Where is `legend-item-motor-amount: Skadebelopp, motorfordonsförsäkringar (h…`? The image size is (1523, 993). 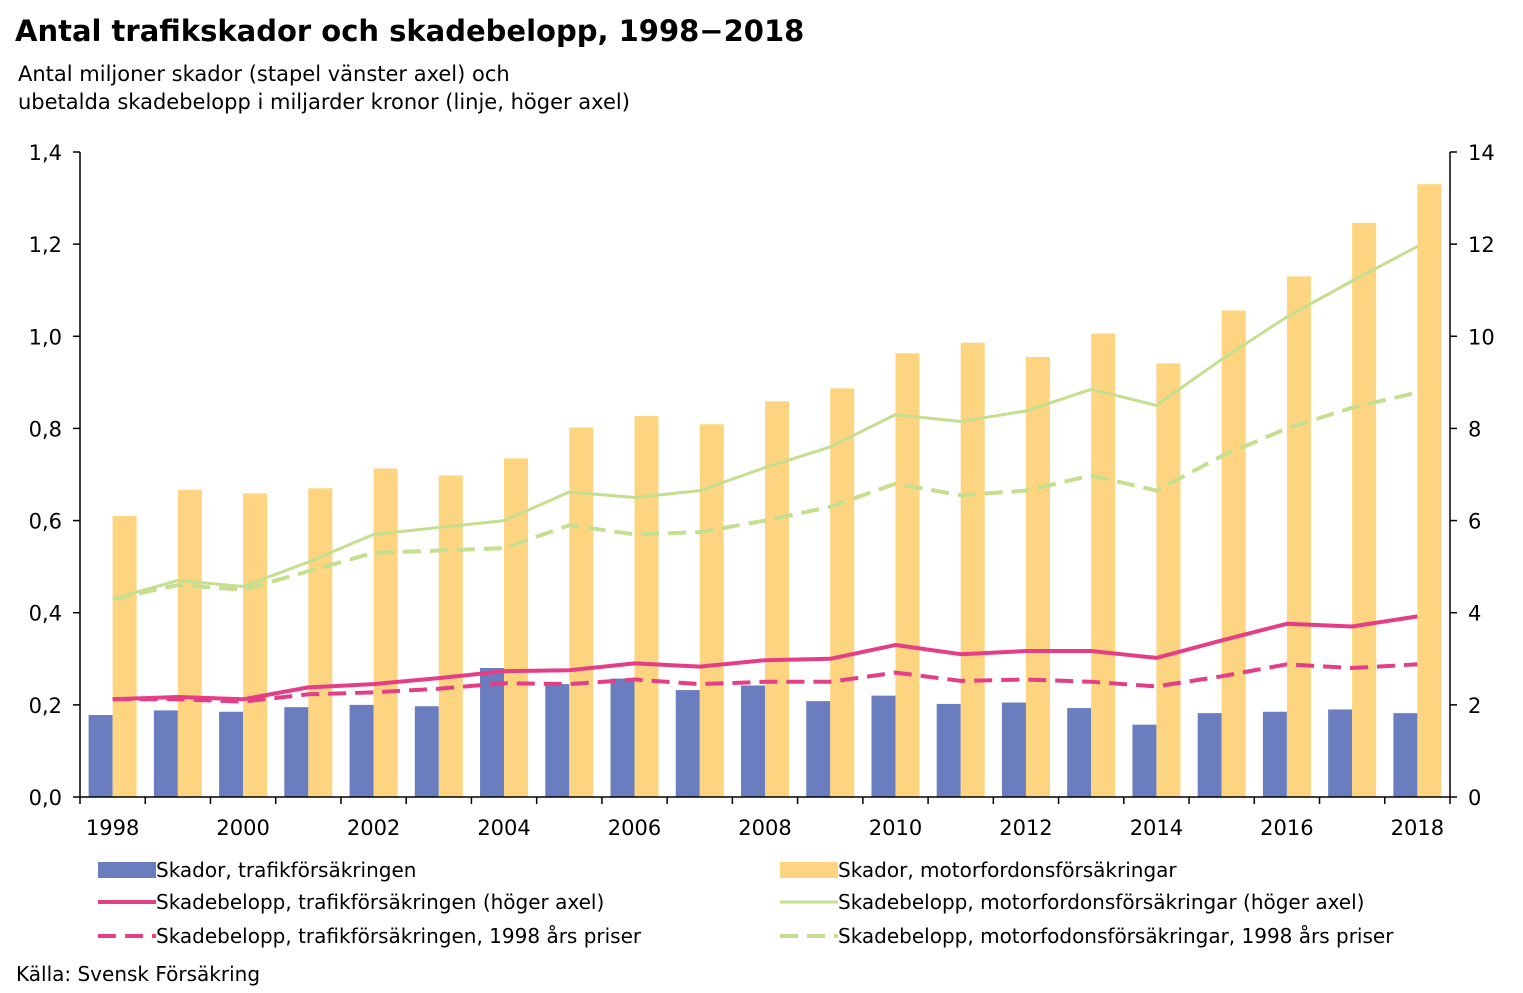
legend-item-motor-amount: Skadebelopp, motorfordonsförsäkringar (h… is located at coordinates (1072, 902).